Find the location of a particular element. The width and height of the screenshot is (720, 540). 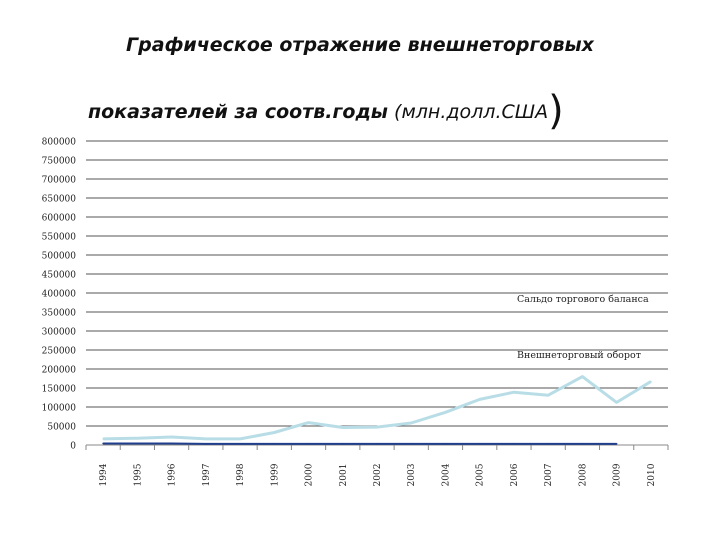

y-tick-label: 600000 is located at coordinates (59, 219).